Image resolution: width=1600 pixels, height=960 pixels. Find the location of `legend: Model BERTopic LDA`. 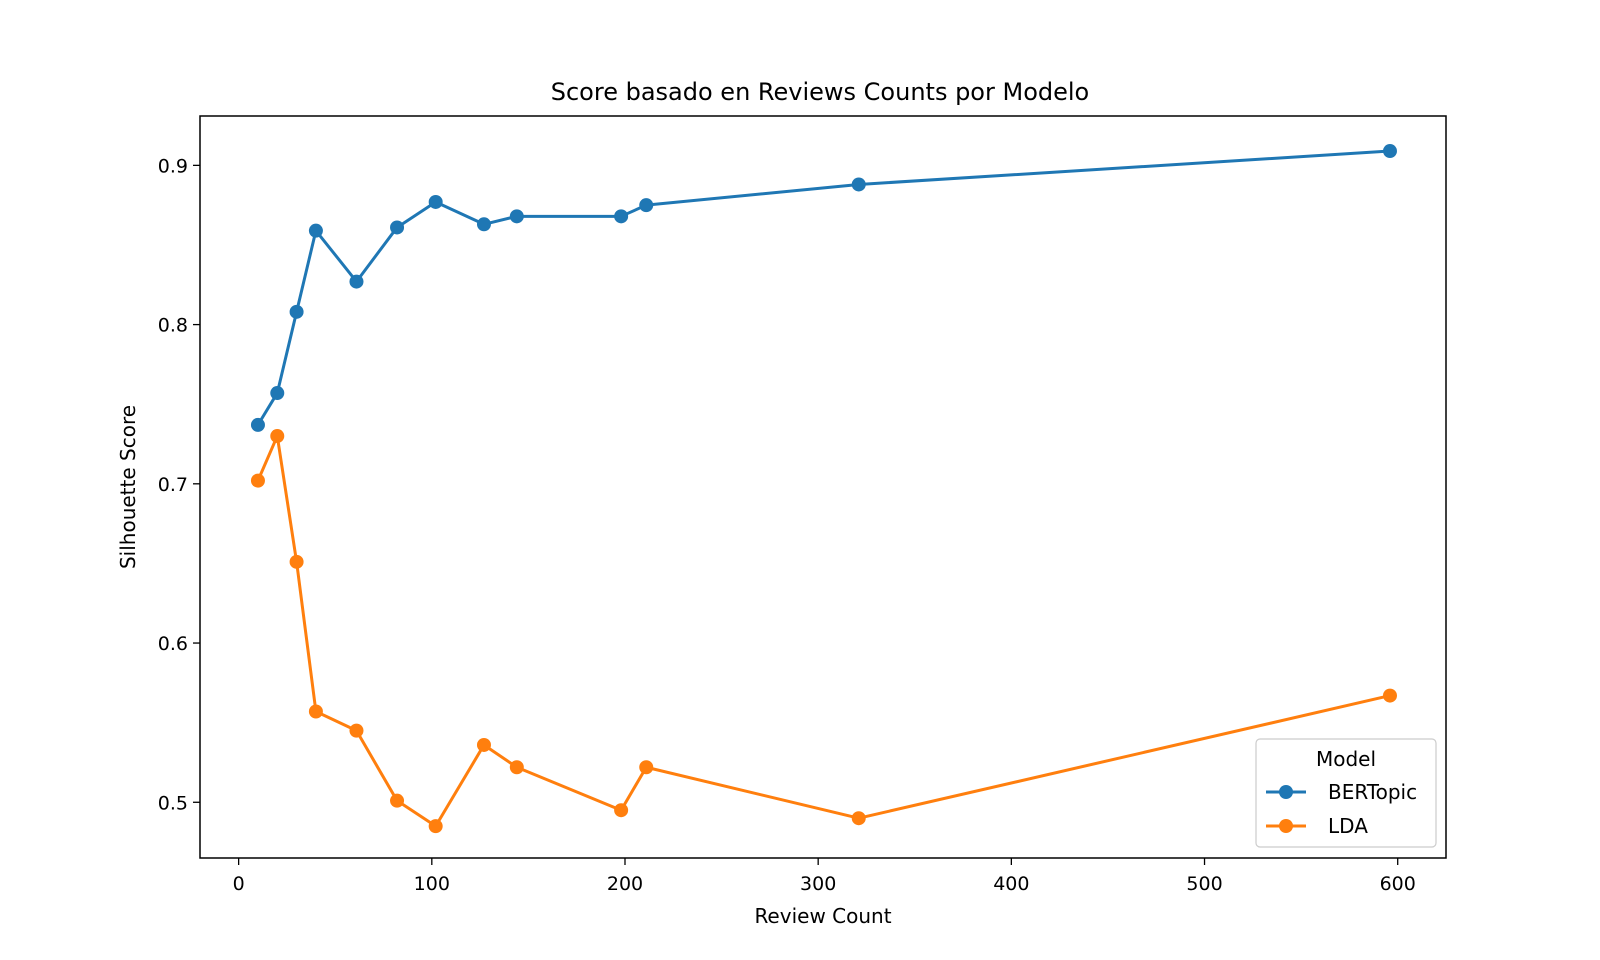

legend: Model BERTopic LDA is located at coordinates (1346, 793).